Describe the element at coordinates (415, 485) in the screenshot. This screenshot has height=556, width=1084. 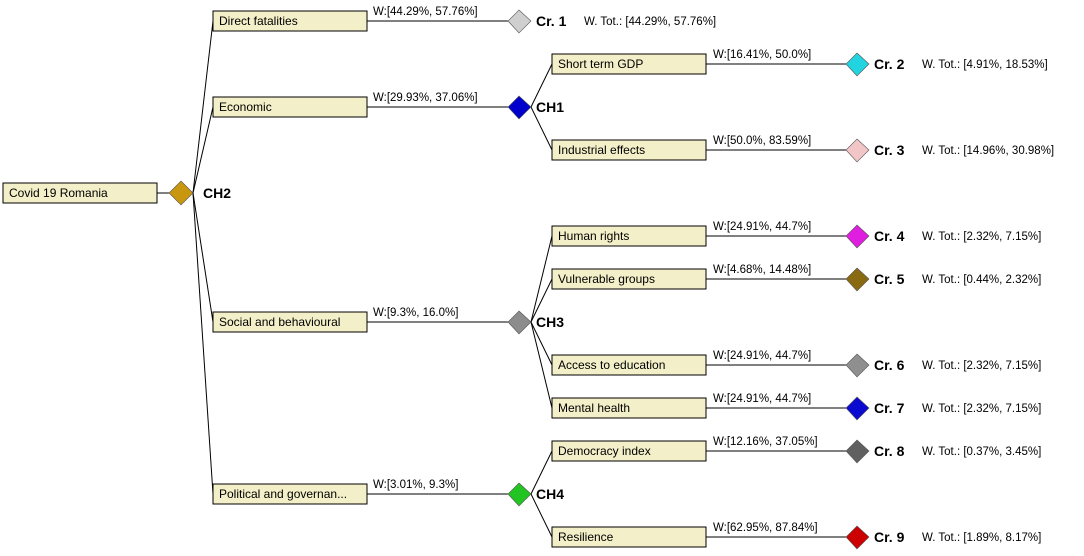
I see `weight-label: W:[3.01%, 9.3%]` at that location.